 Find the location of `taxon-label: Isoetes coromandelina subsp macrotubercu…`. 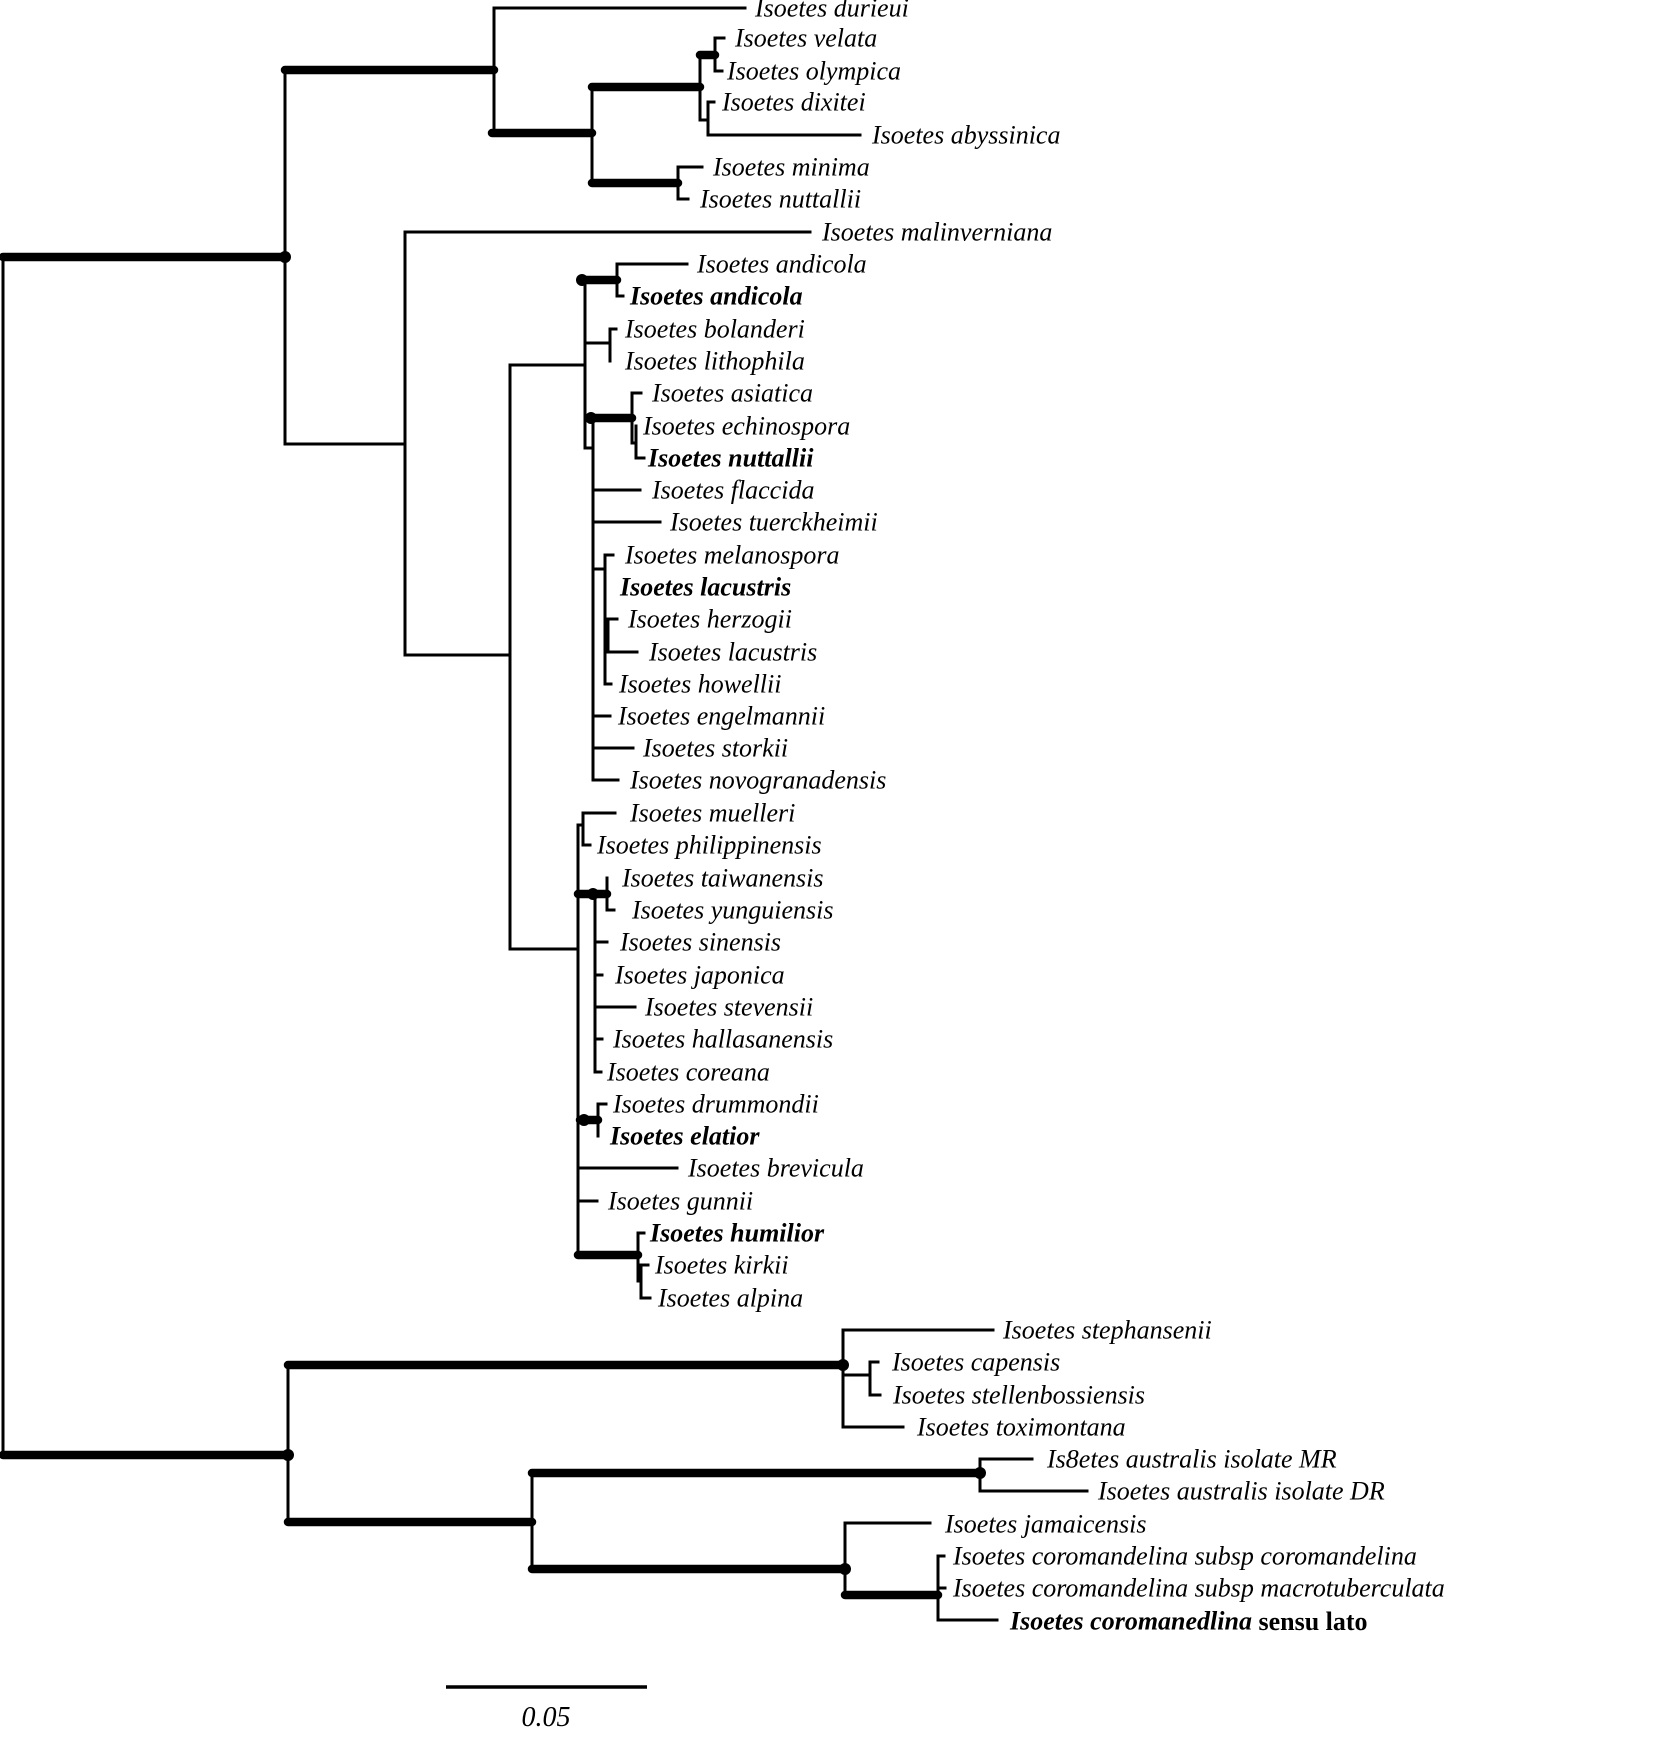

taxon-label: Isoetes coromandelina subsp macrotubercu… is located at coordinates (1198, 1588).